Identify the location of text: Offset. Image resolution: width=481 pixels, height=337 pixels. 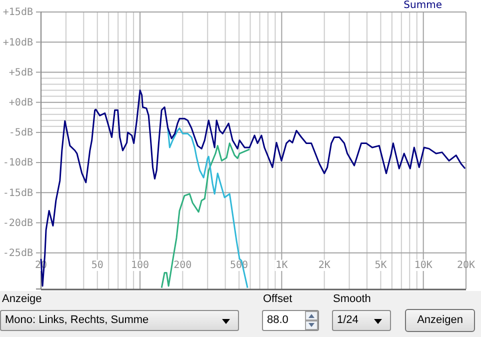
(277, 299).